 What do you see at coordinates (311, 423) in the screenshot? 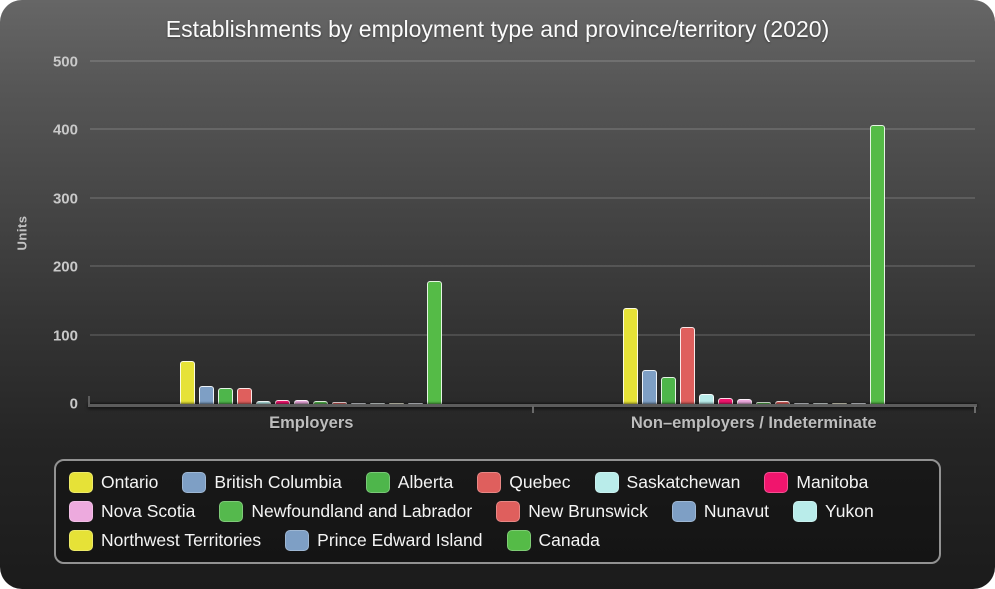
I see `x-category-label-employers: Employers` at bounding box center [311, 423].